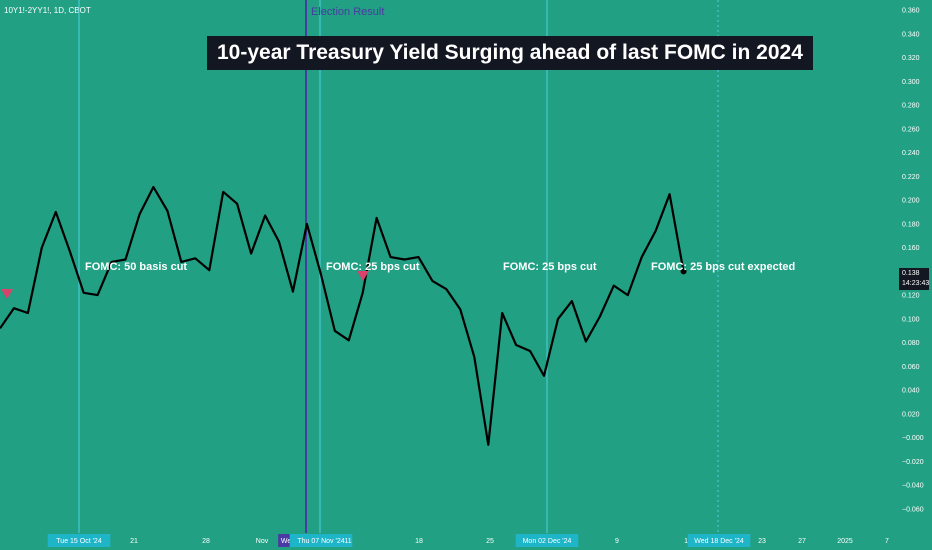  Describe the element at coordinates (911, 153) in the screenshot. I see `y-tick-label: 0.240` at that location.